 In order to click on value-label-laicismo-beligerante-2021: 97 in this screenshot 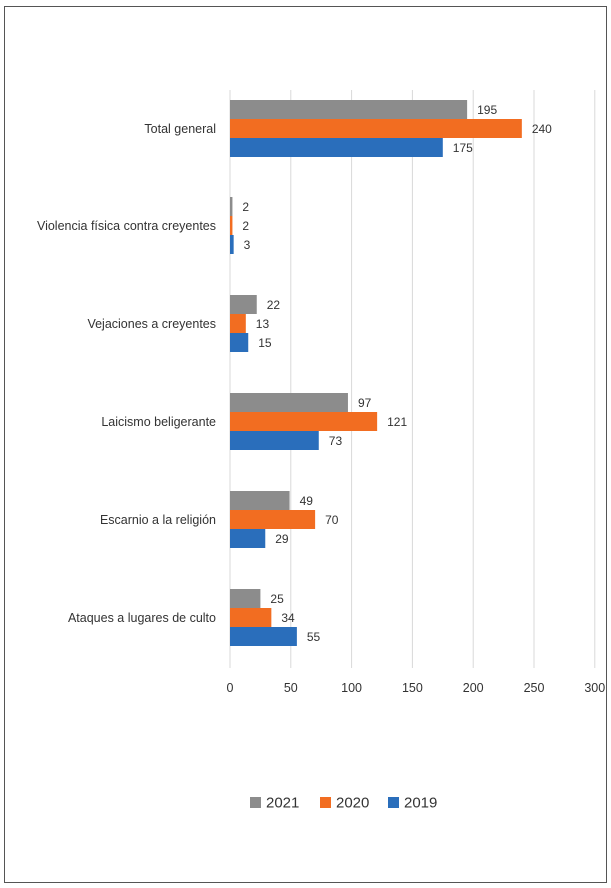, I will do `click(365, 403)`.